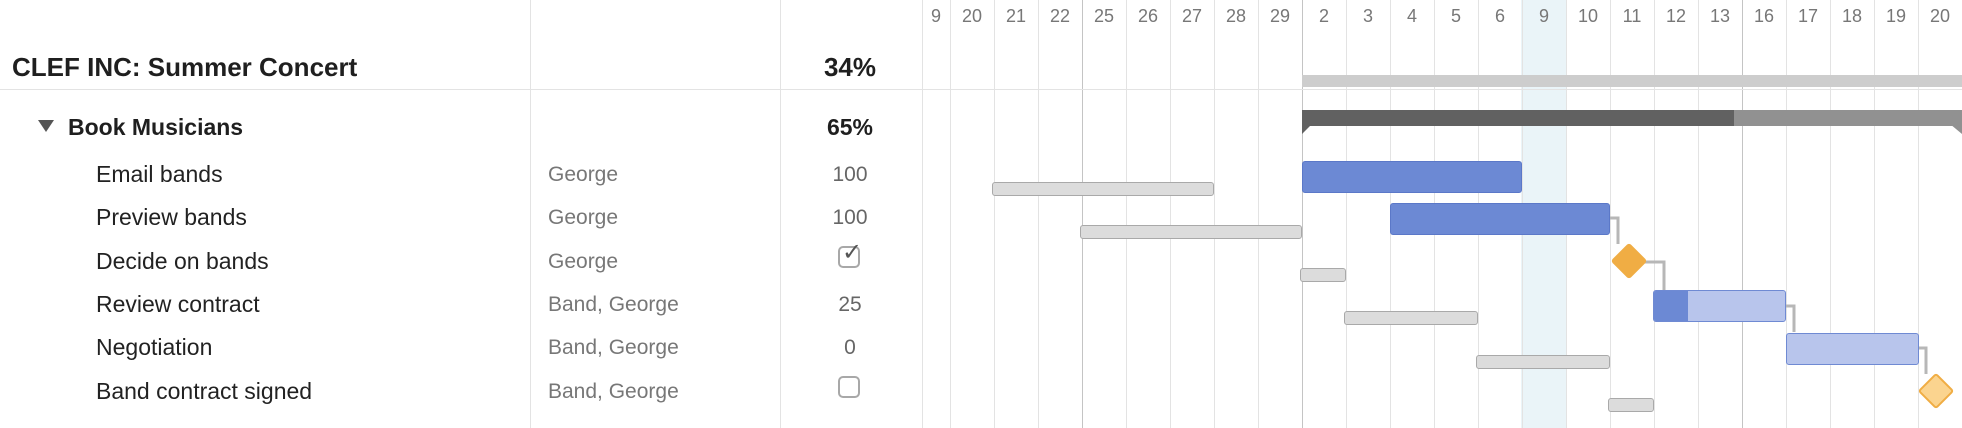 This screenshot has width=1962, height=428. Describe the element at coordinates (1588, 16) in the screenshot. I see `timeline-day-label: 10` at that location.